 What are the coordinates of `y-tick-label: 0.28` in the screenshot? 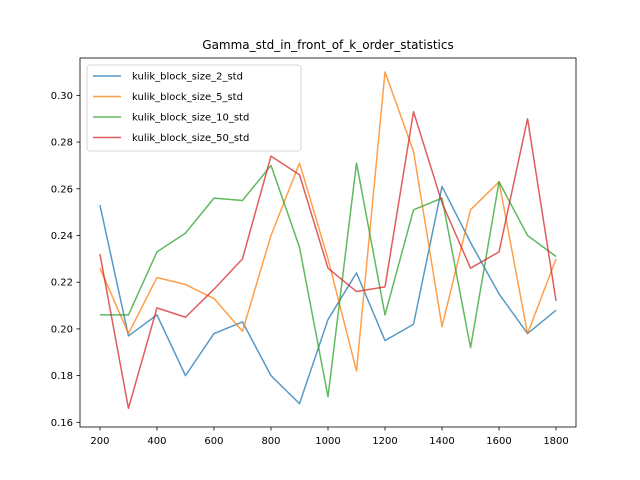 It's located at (62, 143).